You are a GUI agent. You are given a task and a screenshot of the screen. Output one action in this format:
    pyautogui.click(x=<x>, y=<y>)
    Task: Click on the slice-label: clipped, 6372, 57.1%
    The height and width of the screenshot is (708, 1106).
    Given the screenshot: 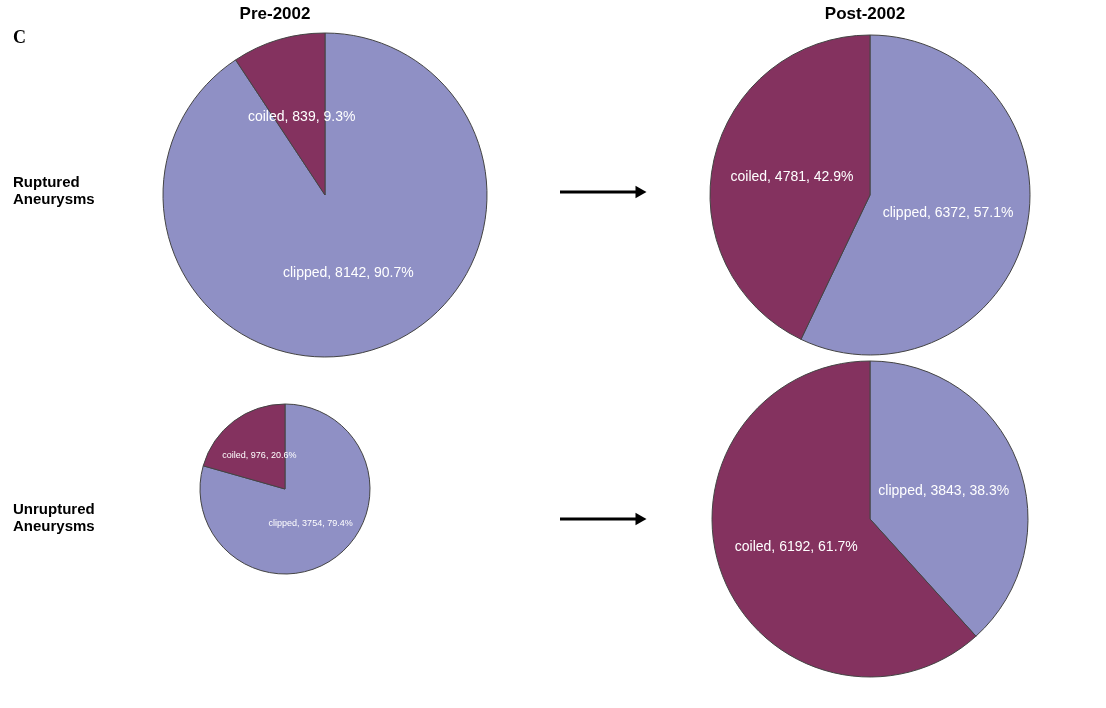 What is the action you would take?
    pyautogui.click(x=948, y=211)
    